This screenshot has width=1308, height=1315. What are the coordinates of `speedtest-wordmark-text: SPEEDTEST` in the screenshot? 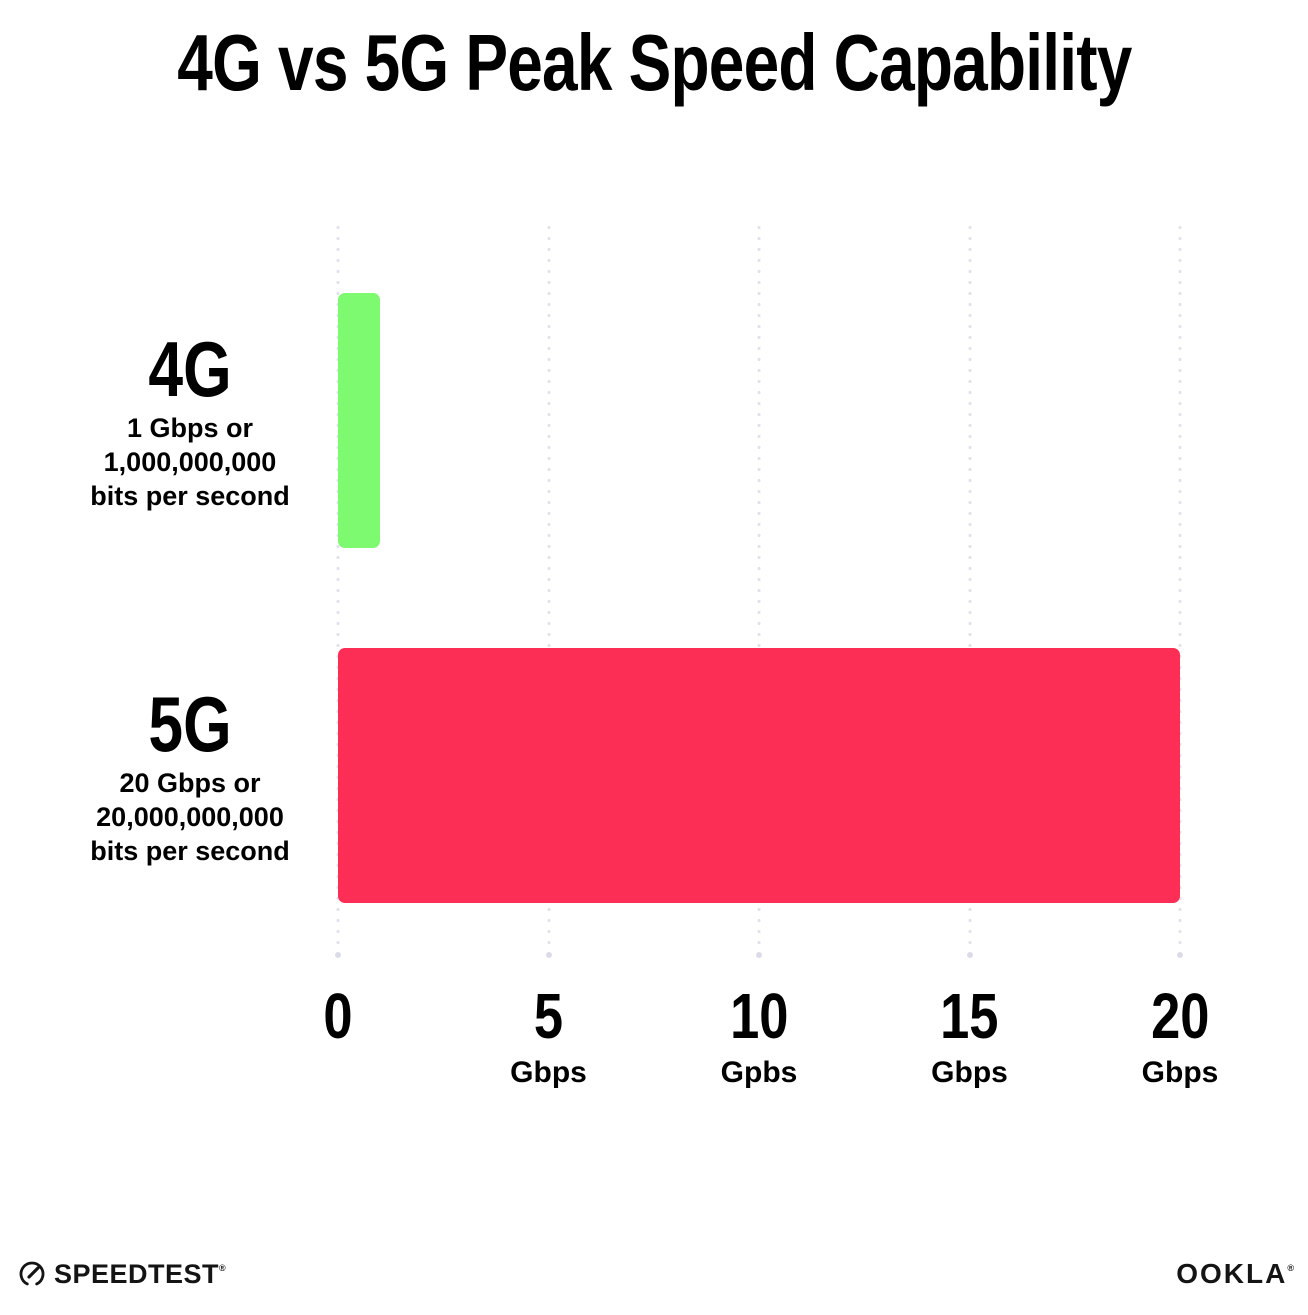 It's located at (137, 1274).